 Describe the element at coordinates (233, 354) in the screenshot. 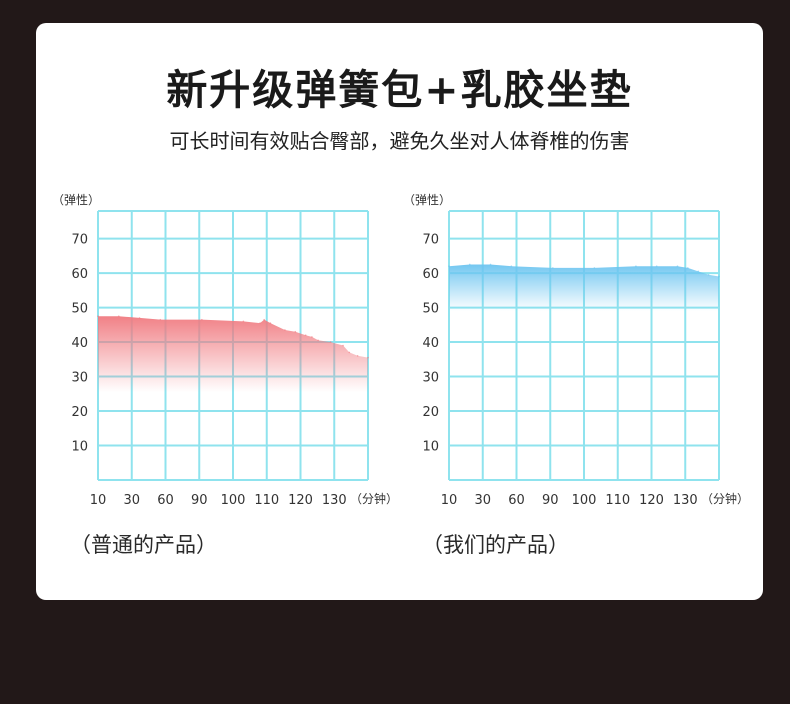

I see `area-series-ordinary` at that location.